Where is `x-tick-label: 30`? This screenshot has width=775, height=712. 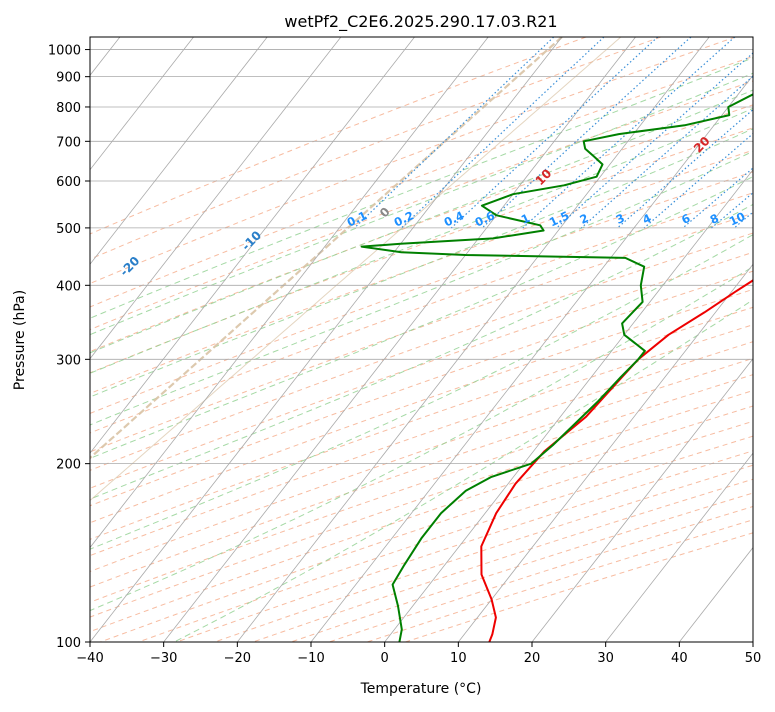
x-tick-label: 30 is located at coordinates (605, 658).